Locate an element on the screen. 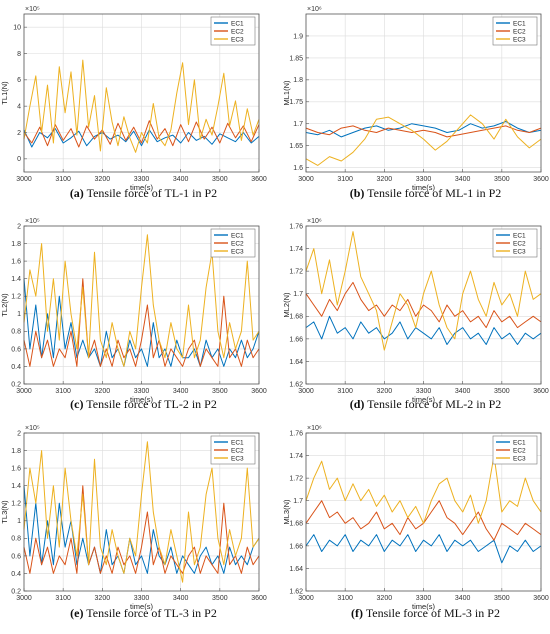 Image resolution: width=550 pixels, height=634 pixels. y-tick-label: 4 is located at coordinates (19, 107).